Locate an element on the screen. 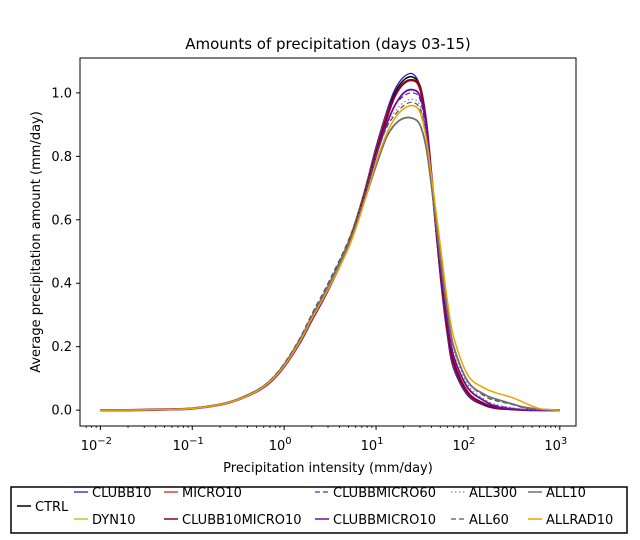 The height and width of the screenshot is (540, 640). x-tick-label: 10¹ is located at coordinates (372, 445).